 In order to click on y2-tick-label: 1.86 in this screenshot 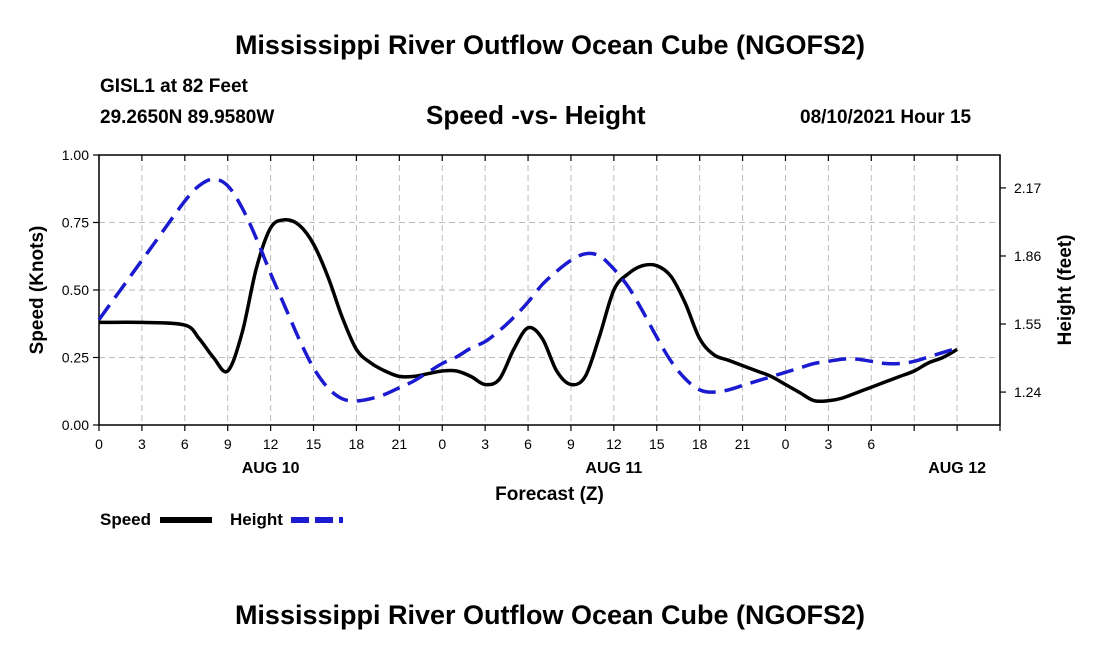, I will do `click(1027, 256)`.